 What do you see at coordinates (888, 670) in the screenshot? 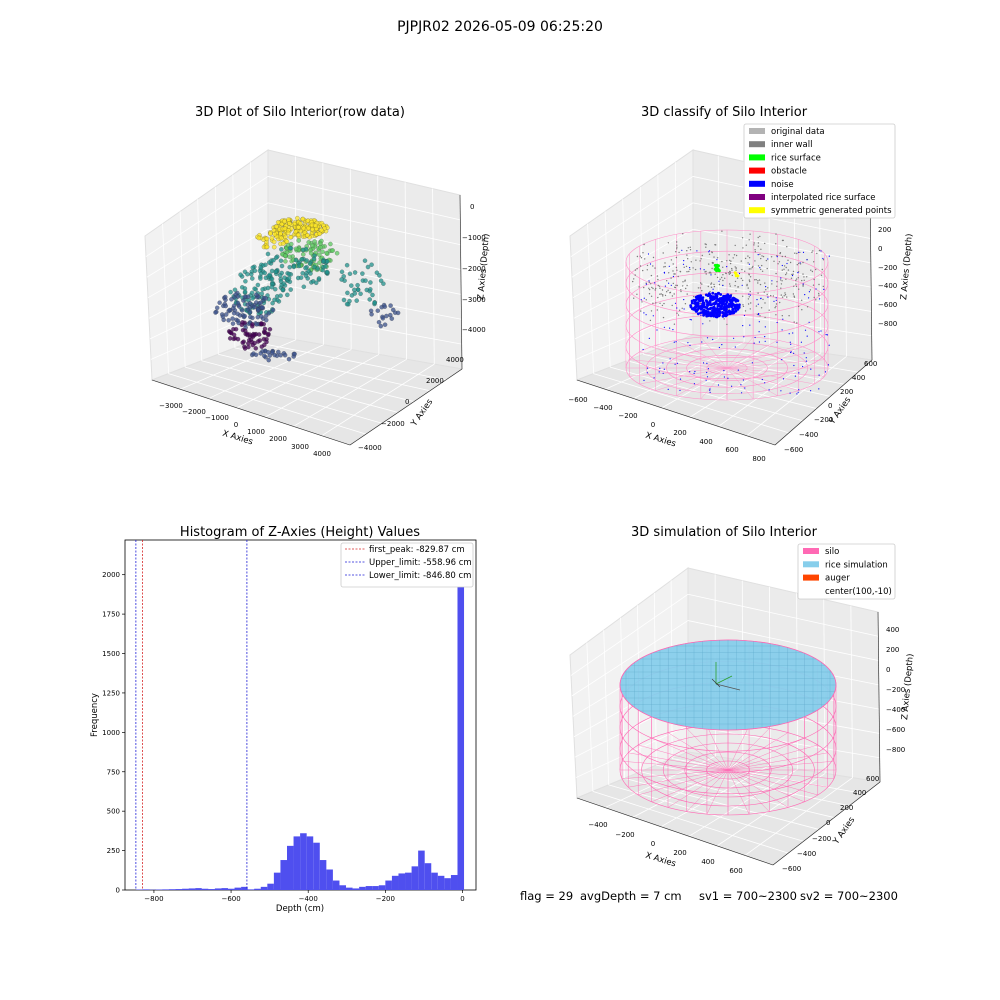
I see `sim-z-tick: 0` at bounding box center [888, 670].